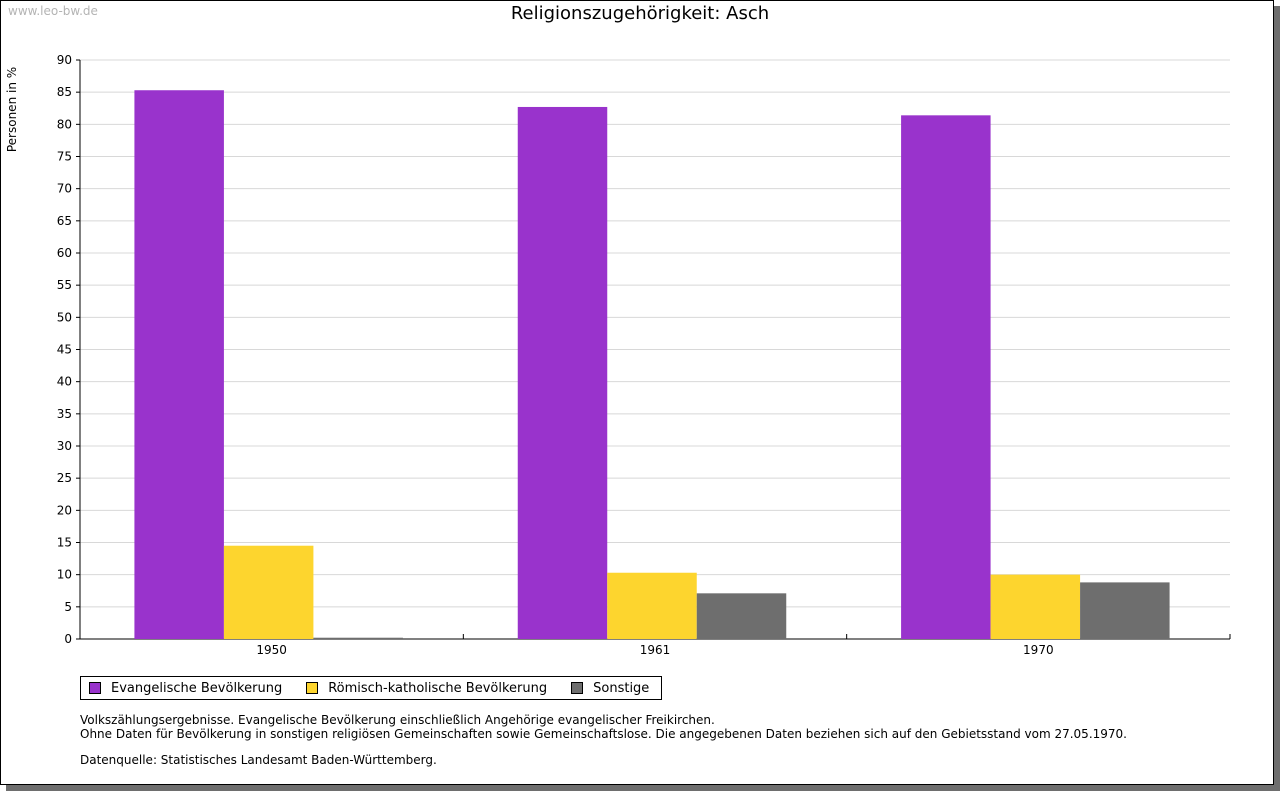 The width and height of the screenshot is (1280, 791). I want to click on y-tick-label: 65, so click(64, 221).